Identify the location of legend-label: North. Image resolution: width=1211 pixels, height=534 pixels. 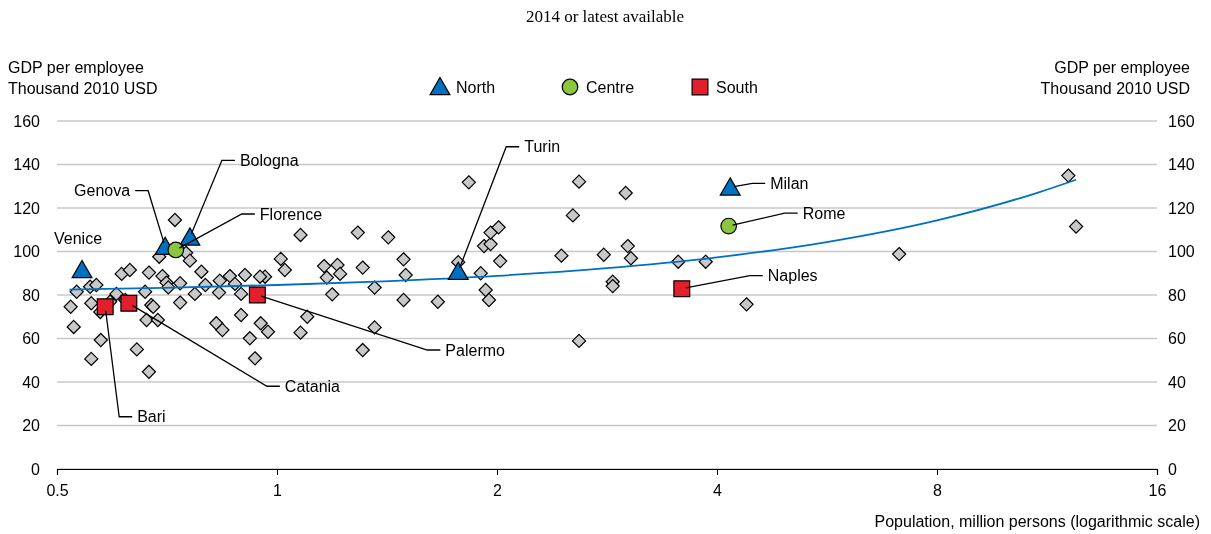
(476, 87).